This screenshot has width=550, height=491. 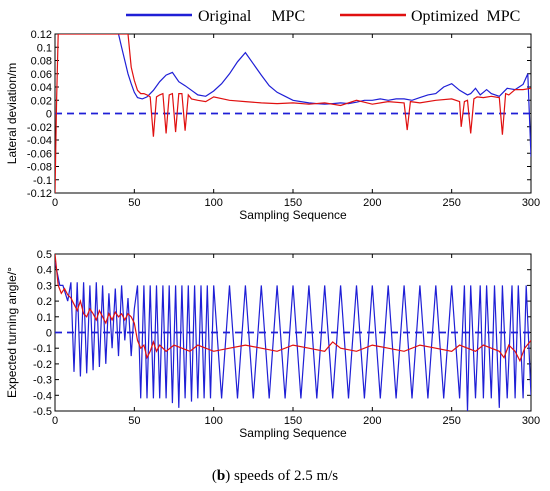 I want to click on y-tick-label: -0.3, so click(x=42, y=381).